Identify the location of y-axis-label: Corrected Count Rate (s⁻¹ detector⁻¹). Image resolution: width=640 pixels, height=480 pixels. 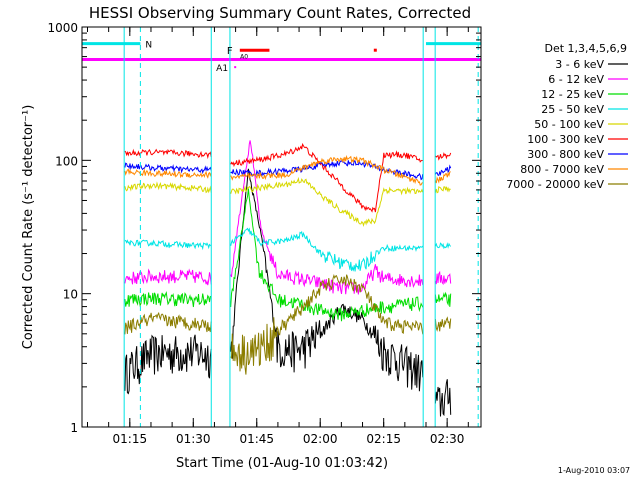
(28, 227).